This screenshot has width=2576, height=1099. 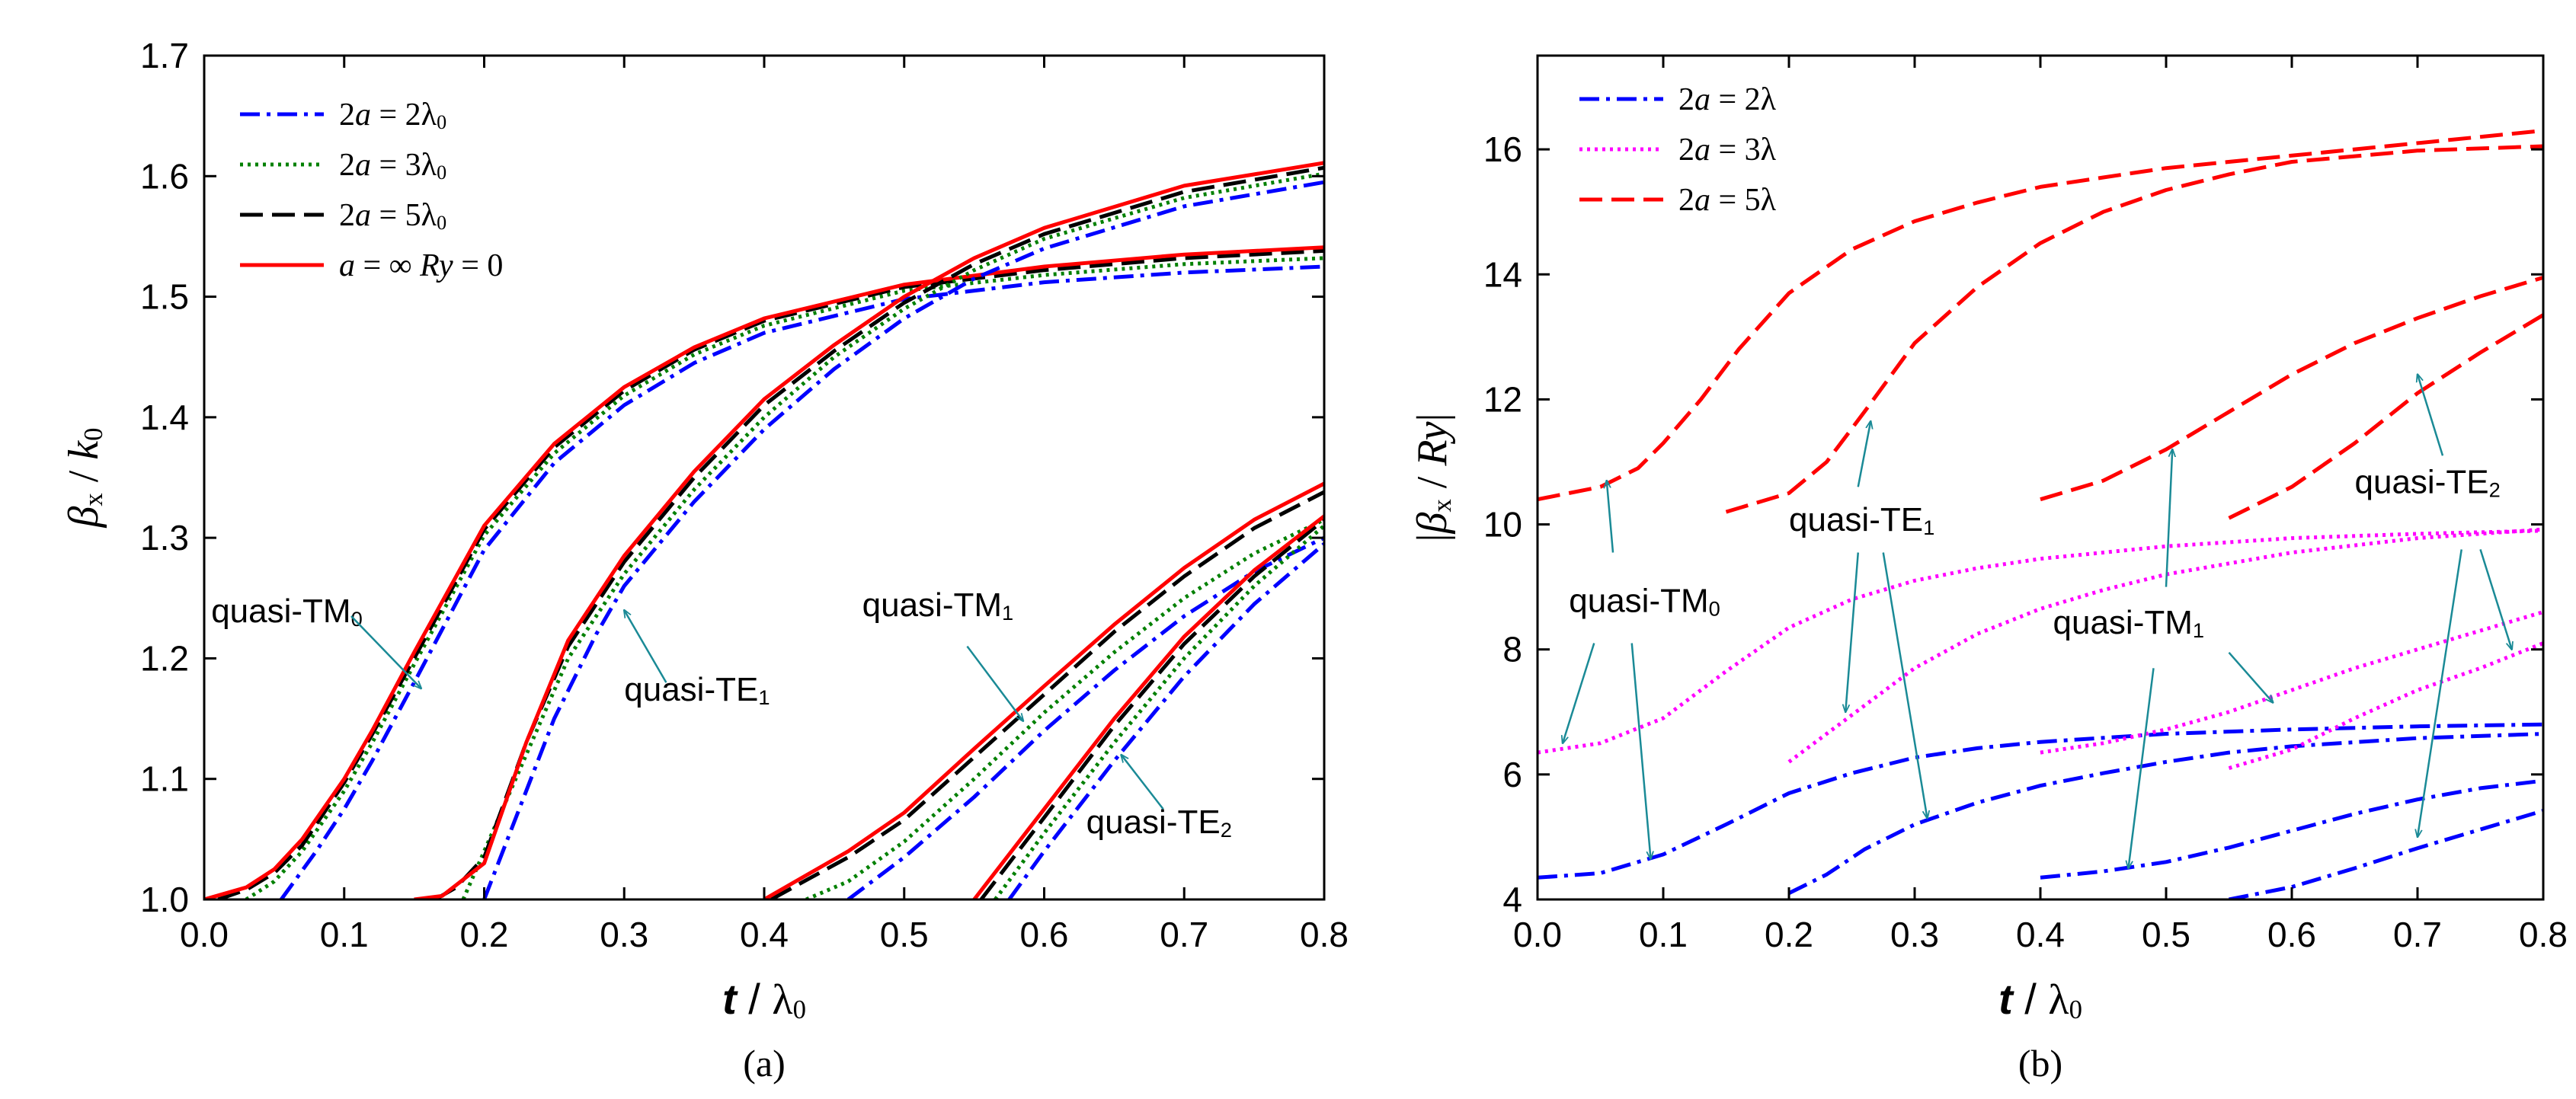 What do you see at coordinates (1727, 150) in the screenshot?
I see `legend-label: 2a = 3λ` at bounding box center [1727, 150].